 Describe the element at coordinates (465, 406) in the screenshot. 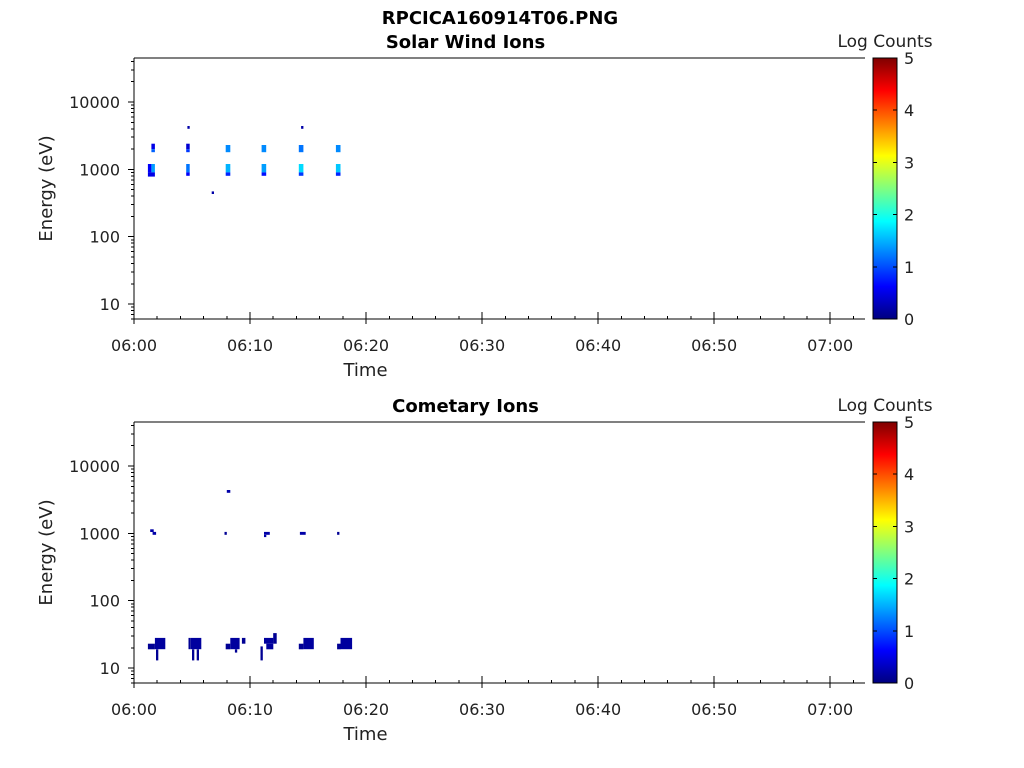

I see `panel-title: Cometary Ions` at that location.